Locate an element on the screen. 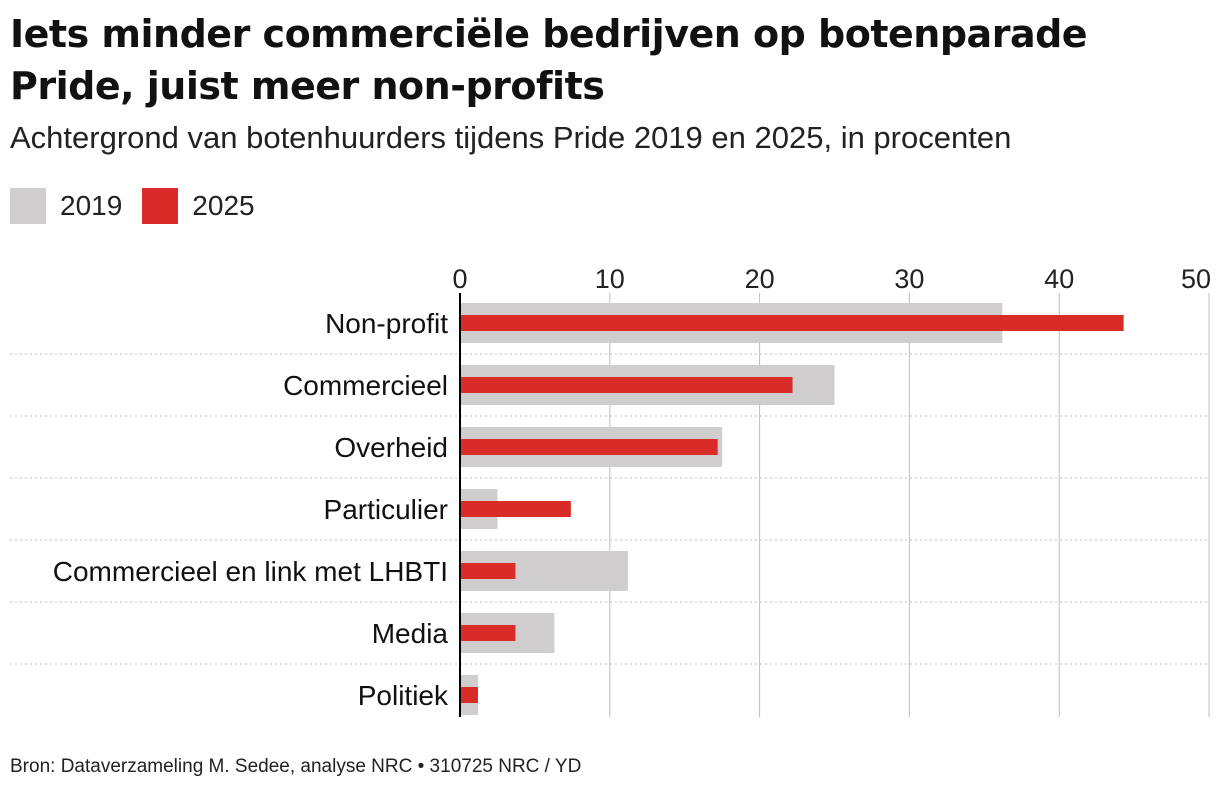 The image size is (1220, 794). x-tick-label-50: 50 is located at coordinates (1196, 279).